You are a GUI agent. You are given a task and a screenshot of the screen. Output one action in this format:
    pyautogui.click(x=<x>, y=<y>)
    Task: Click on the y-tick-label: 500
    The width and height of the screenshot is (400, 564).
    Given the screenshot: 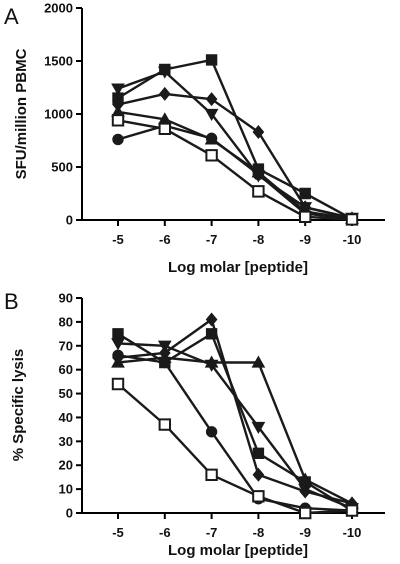 What is the action you would take?
    pyautogui.click(x=62, y=167)
    